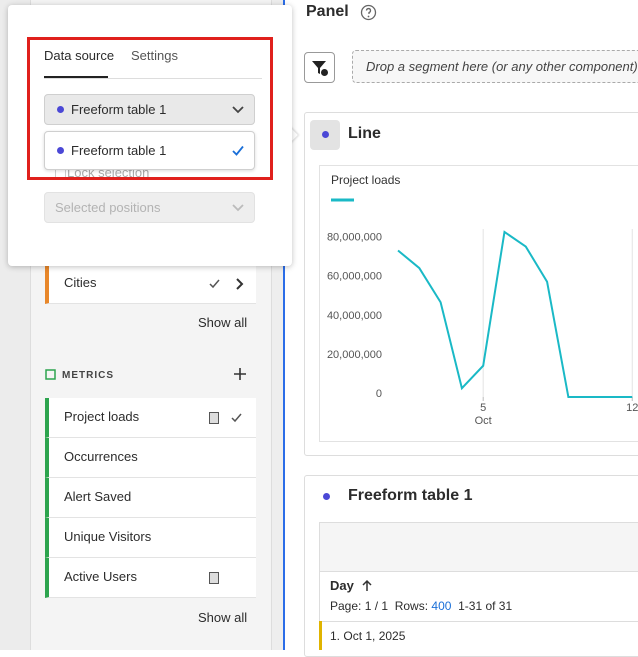 The image size is (638, 657). What do you see at coordinates (150, 418) in the screenshot?
I see `metric-item: Project loads` at bounding box center [150, 418].